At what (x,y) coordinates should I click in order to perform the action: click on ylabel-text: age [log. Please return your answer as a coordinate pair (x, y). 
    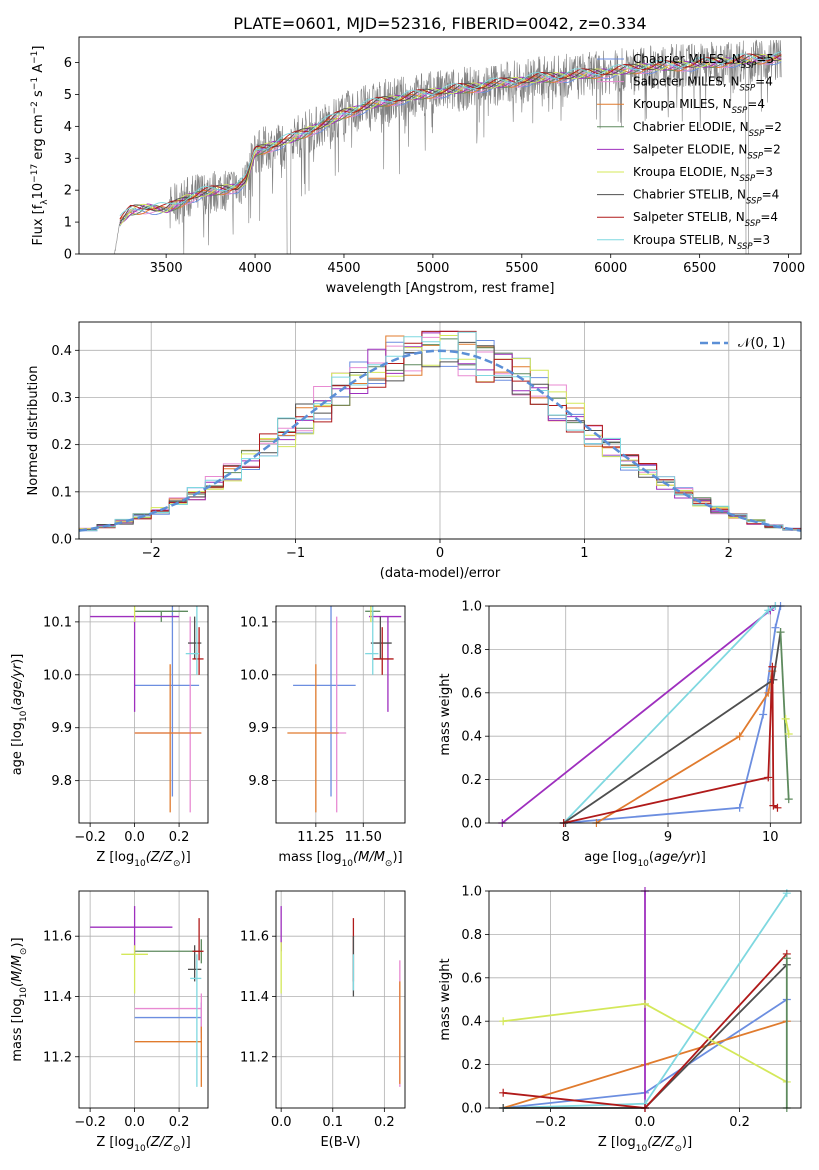
    Looking at the image, I should click on (17, 748).